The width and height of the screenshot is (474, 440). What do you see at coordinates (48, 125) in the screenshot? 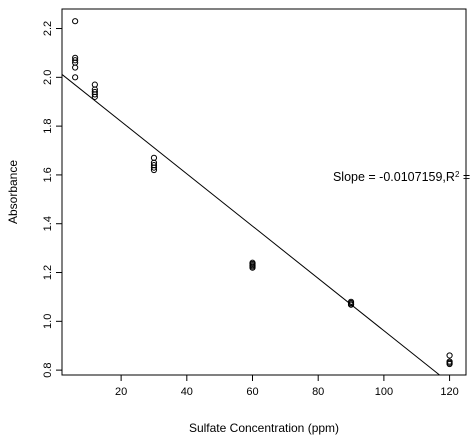
I see `y-tick-label: 1.8` at bounding box center [48, 125].